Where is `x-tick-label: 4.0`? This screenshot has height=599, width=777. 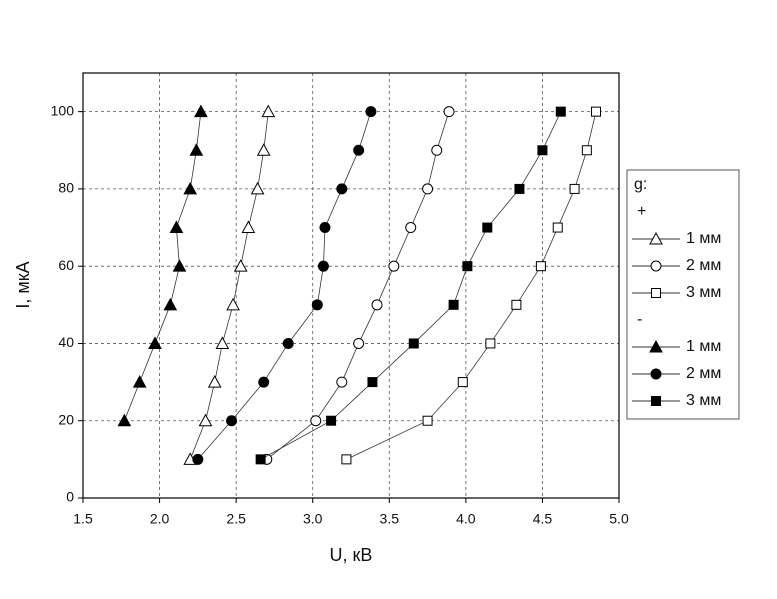 x-tick-label: 4.0 is located at coordinates (466, 519).